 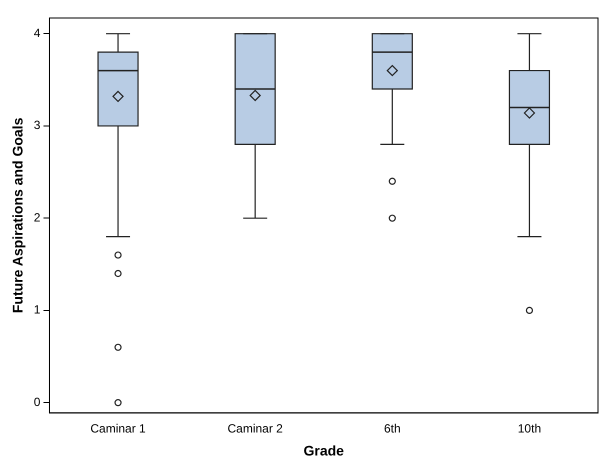 I want to click on x-tick-label: 10th, so click(x=530, y=428).